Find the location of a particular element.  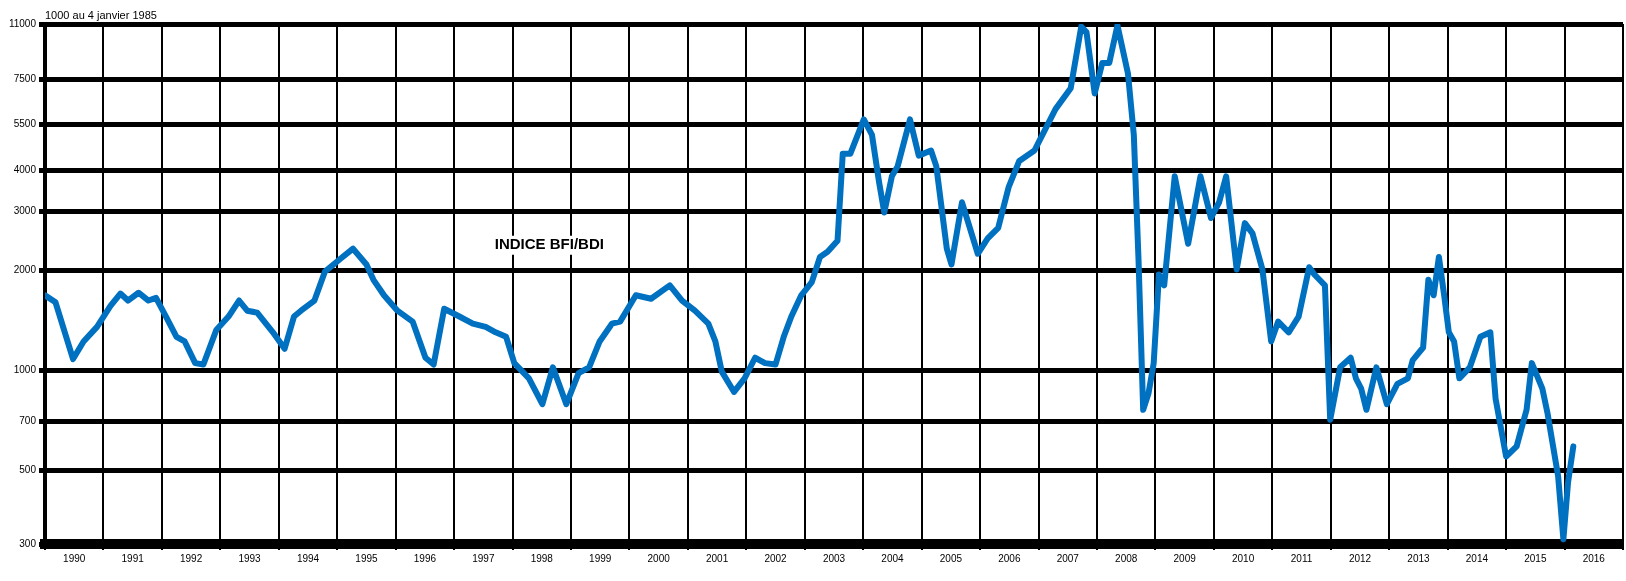

x-tick-label: 2001 is located at coordinates (717, 558).